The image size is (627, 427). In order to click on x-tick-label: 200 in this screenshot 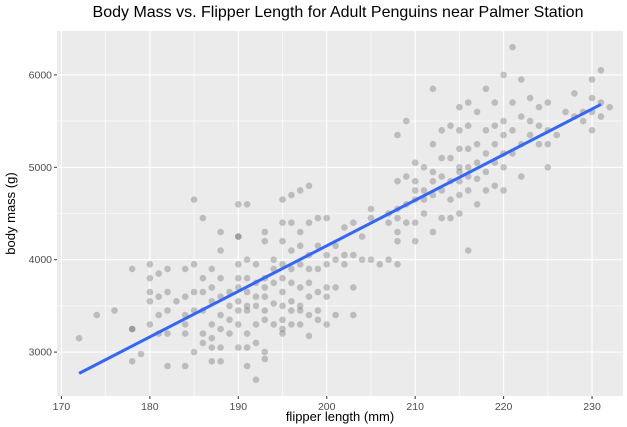, I will do `click(327, 407)`.